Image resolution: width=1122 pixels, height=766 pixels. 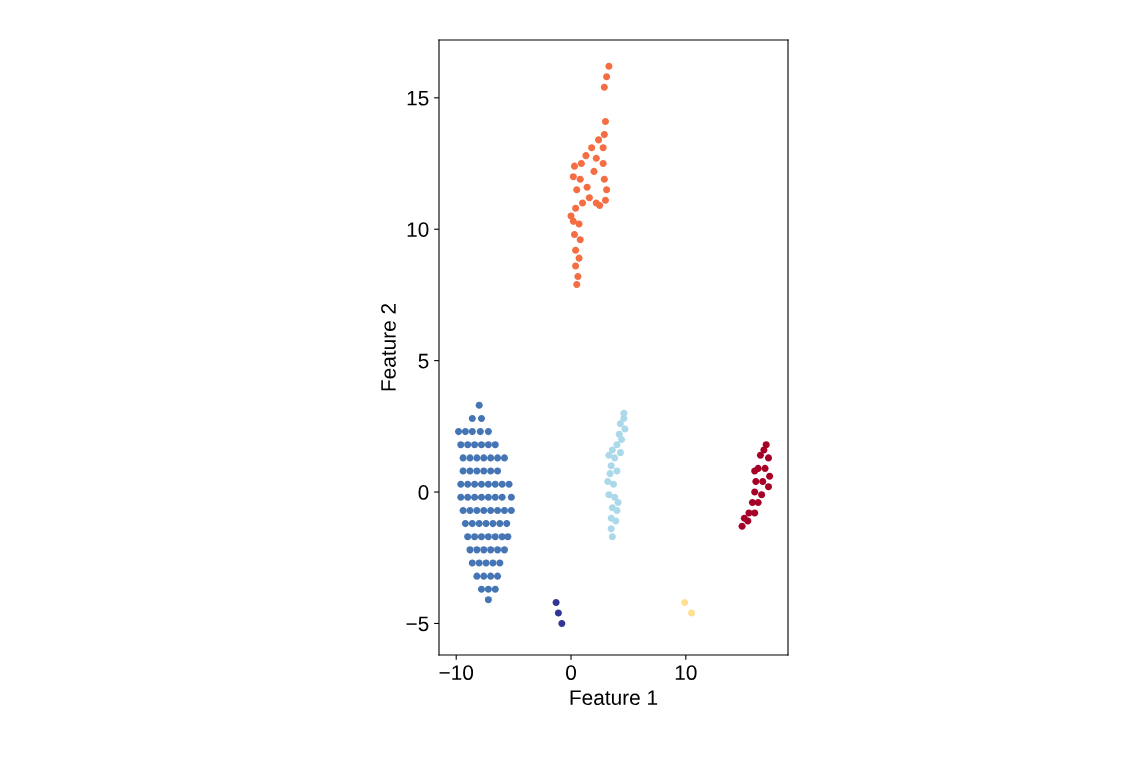 I want to click on y-tick-label: 0, so click(x=423, y=492).